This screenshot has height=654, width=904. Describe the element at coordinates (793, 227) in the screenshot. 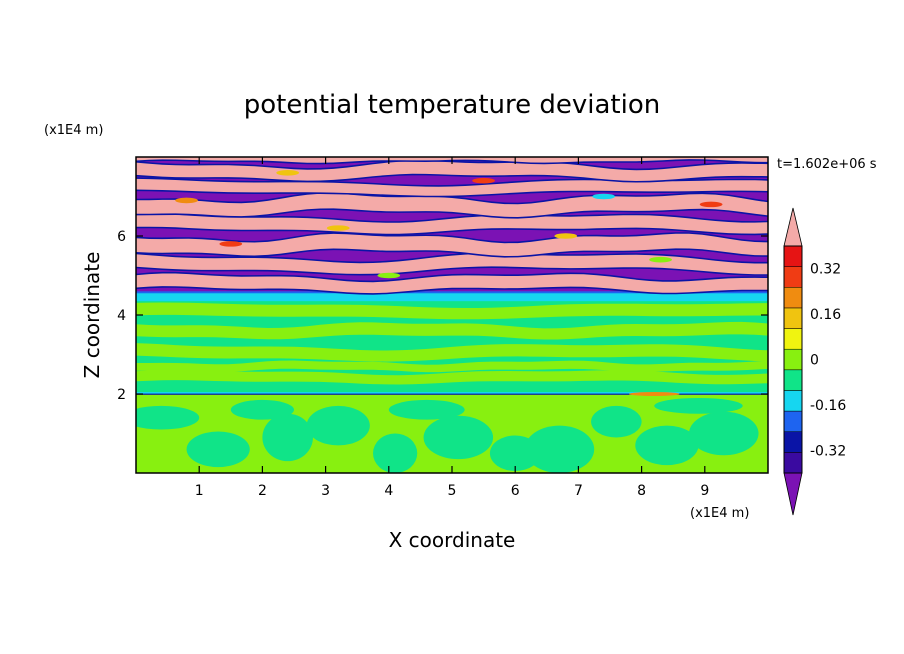

I see `colorbar-extend-max` at that location.